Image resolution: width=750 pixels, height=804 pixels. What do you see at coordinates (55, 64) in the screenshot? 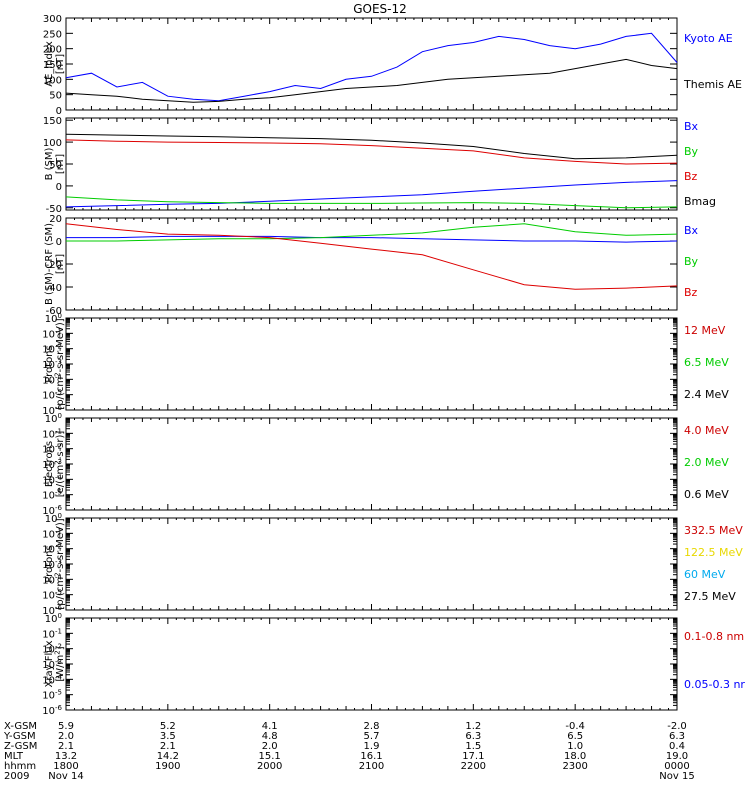
I see `y-axis-label: AE_index [nT]` at bounding box center [55, 64].